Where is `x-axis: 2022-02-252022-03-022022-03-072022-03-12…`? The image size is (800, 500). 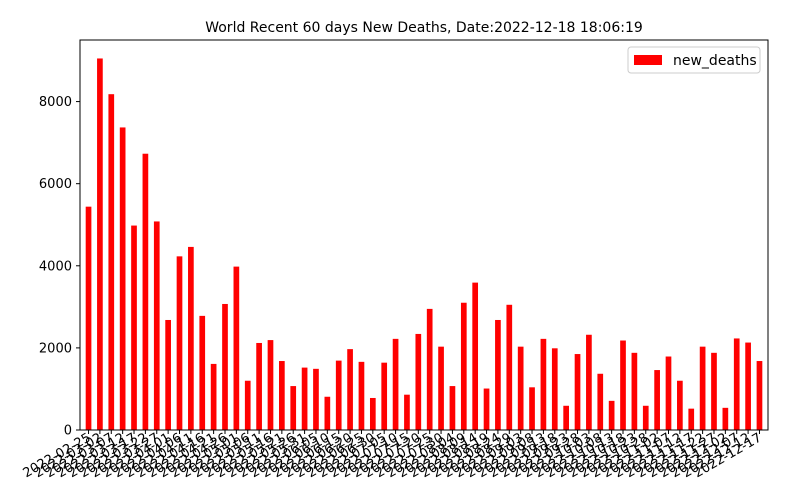
x-axis: 2022-02-252022-03-022022-03-072022-03-12… is located at coordinates (392, 455).